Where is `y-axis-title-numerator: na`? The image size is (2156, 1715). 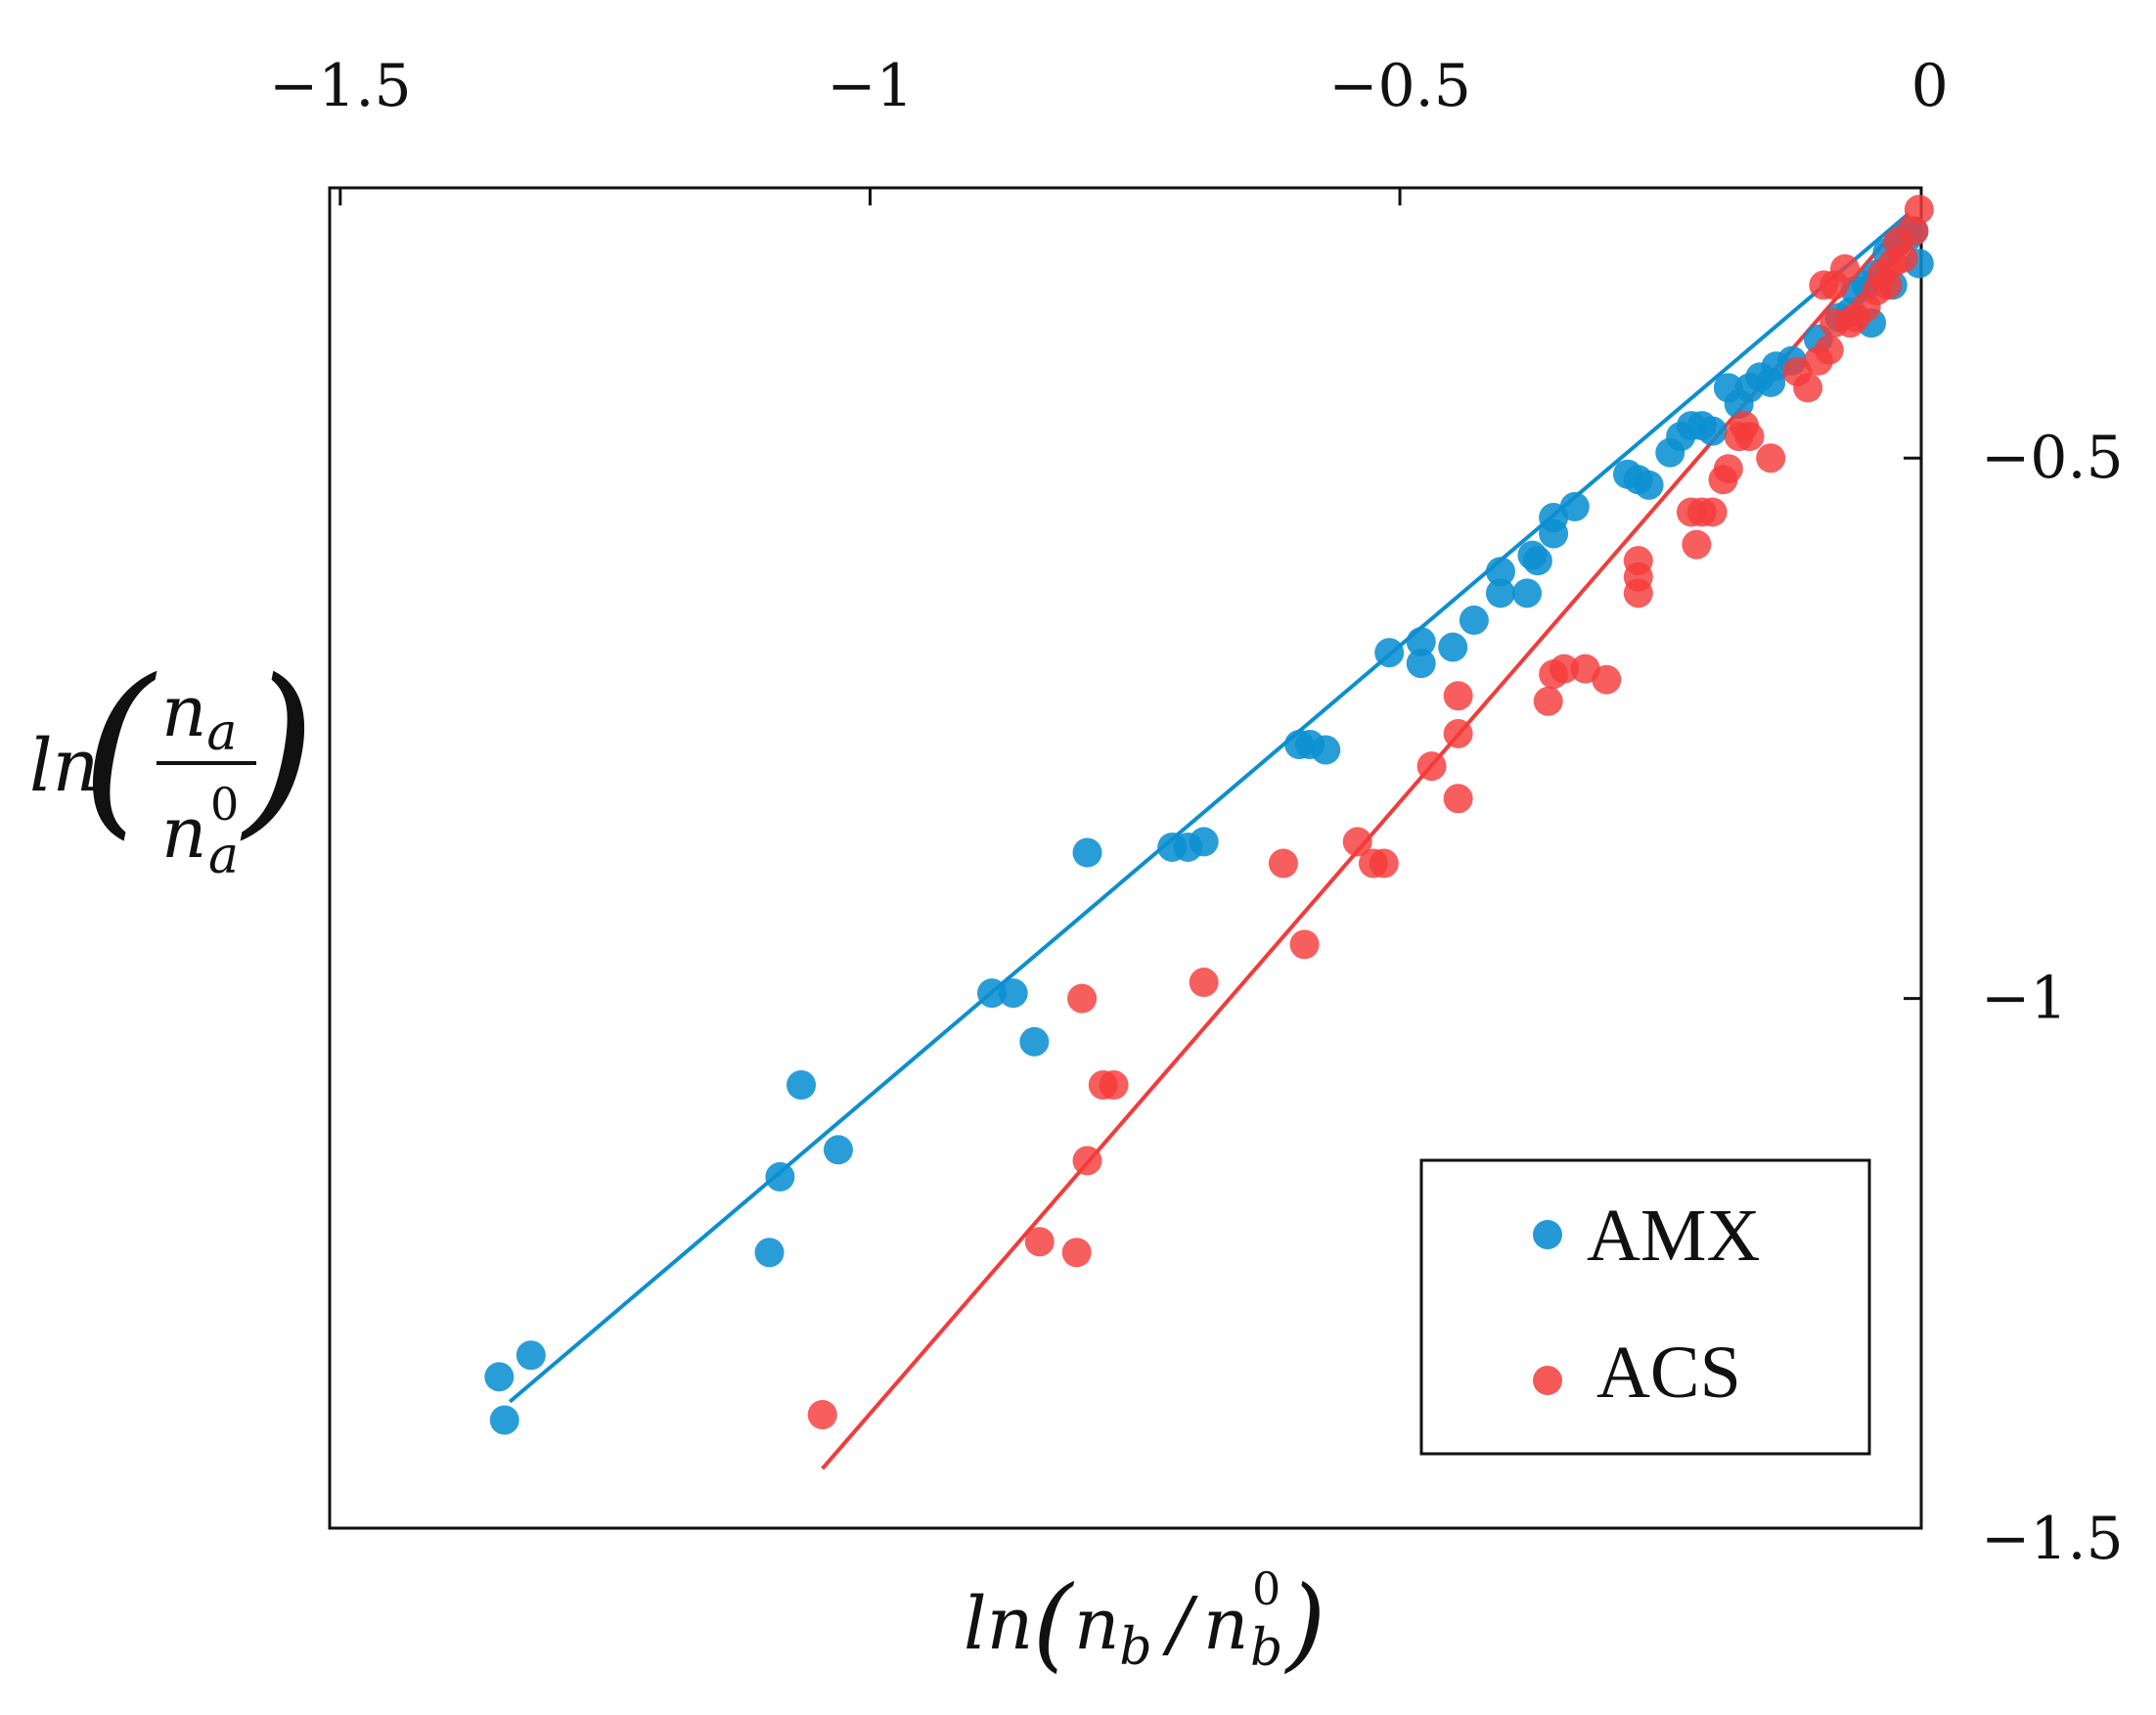 y-axis-title-numerator: na is located at coordinates (199, 716).